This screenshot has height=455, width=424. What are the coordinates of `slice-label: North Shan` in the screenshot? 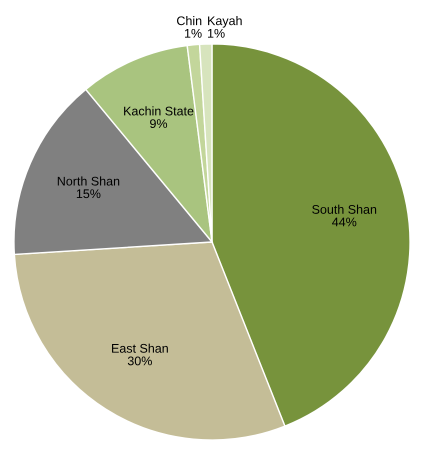 It's located at (89, 181).